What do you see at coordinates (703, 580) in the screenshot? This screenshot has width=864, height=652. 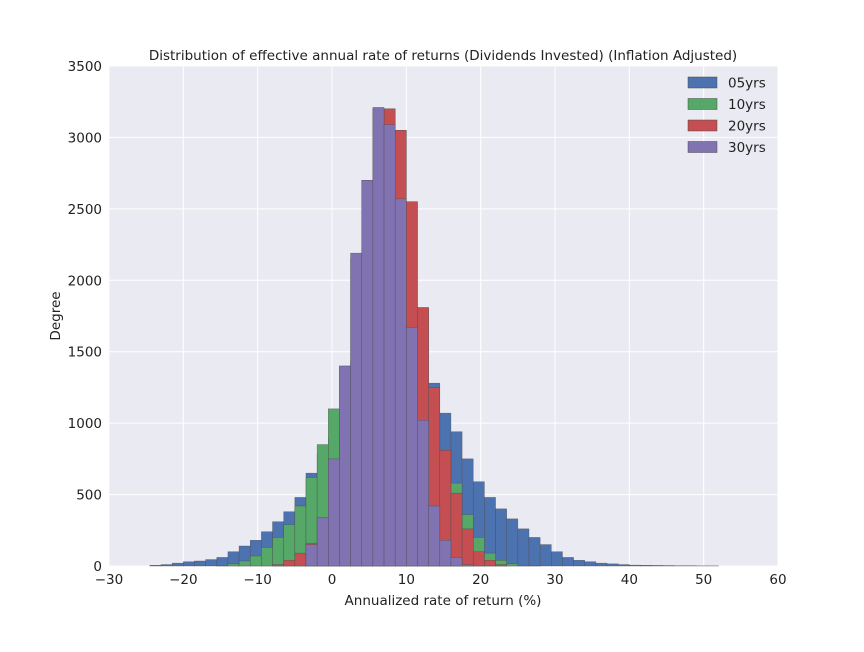 I see `x-tick-label: 50` at bounding box center [703, 580].